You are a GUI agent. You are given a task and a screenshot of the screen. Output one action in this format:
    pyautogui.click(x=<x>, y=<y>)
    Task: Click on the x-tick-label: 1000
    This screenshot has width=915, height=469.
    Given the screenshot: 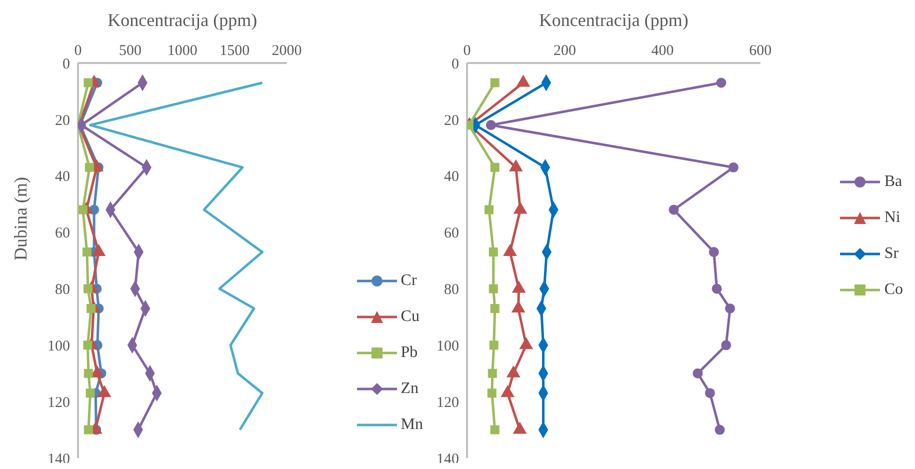 What is the action you would take?
    pyautogui.click(x=182, y=51)
    